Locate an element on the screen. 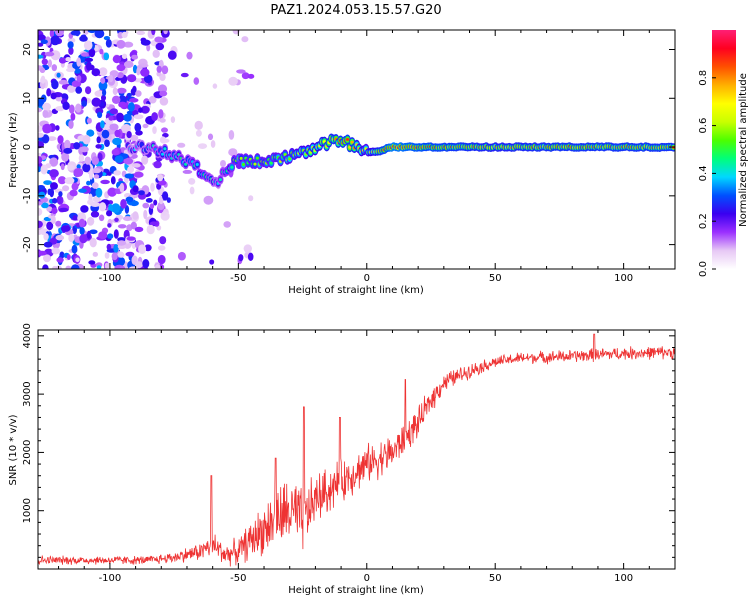  colorbar-tick-label: 0.4 is located at coordinates (703, 173).